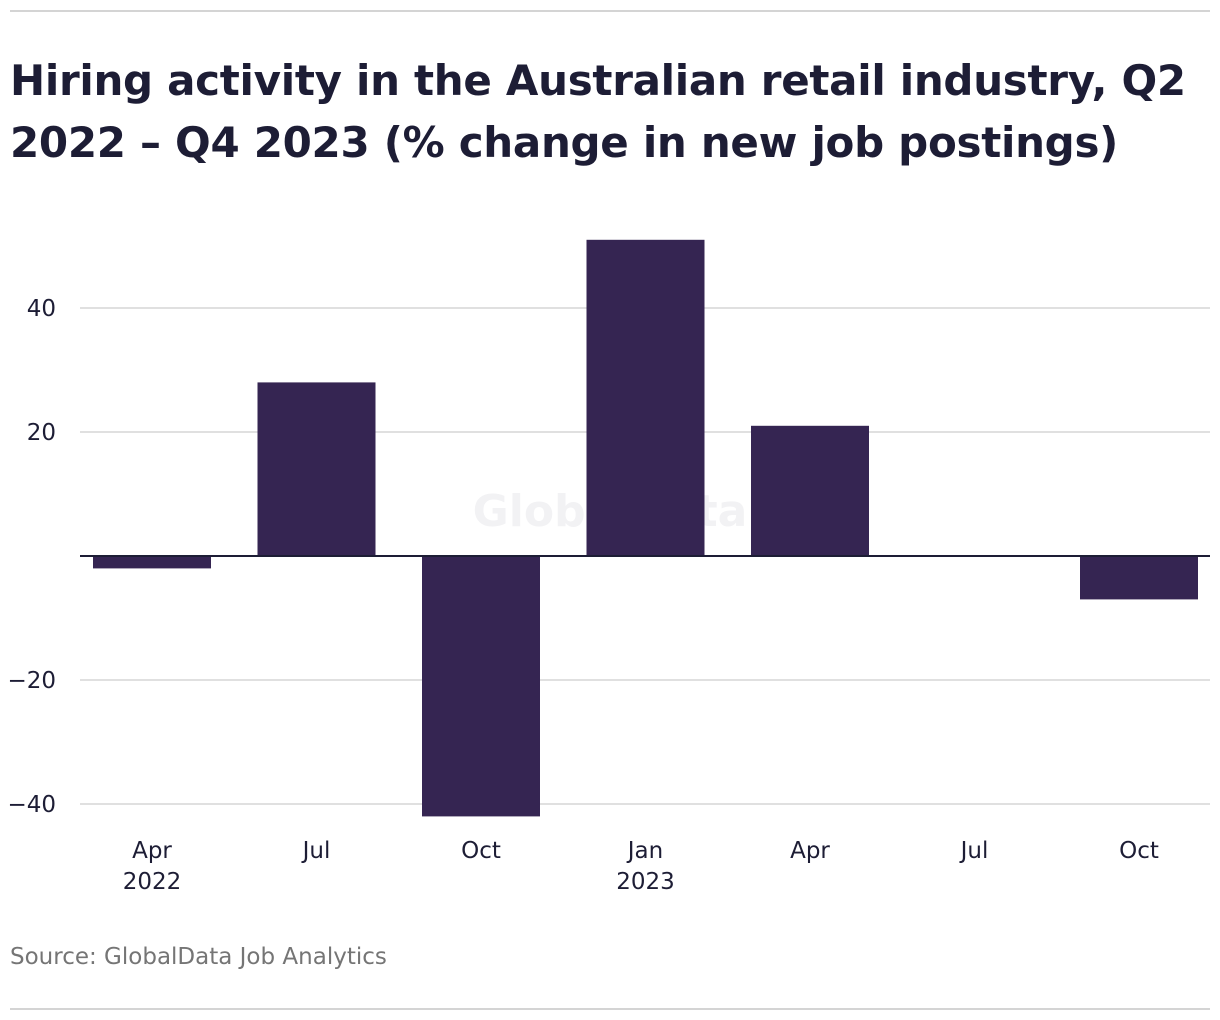 The width and height of the screenshot is (1220, 1020). What do you see at coordinates (41, 433) in the screenshot?
I see `y-tick-label: 20` at bounding box center [41, 433].